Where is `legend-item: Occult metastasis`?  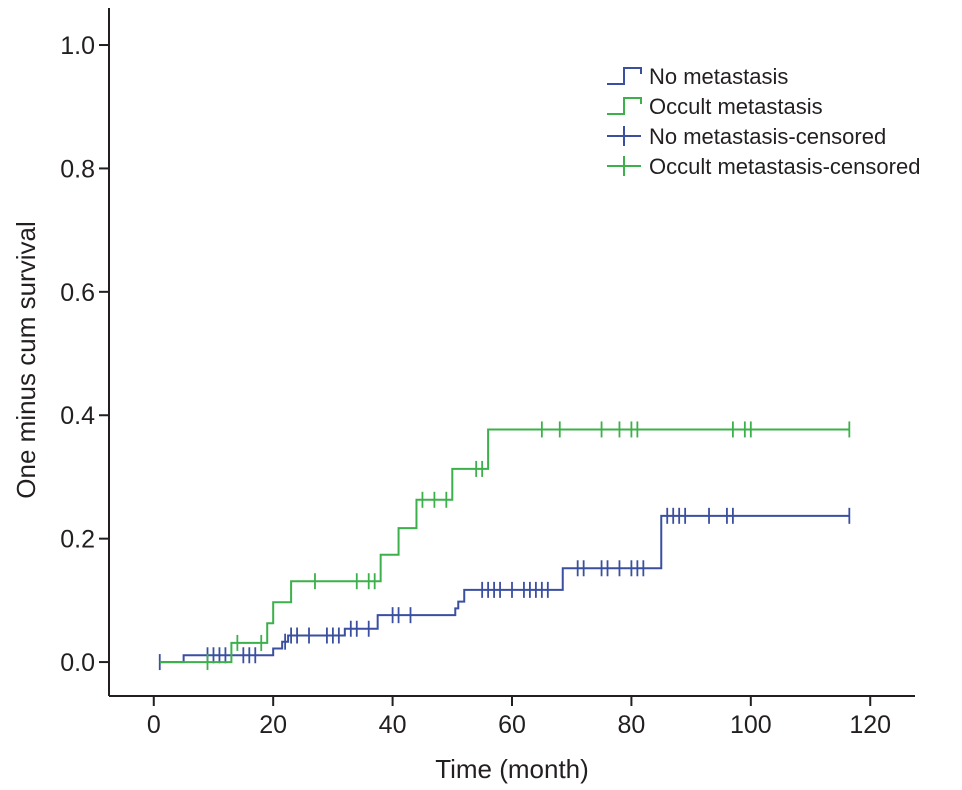 legend-item: Occult metastasis is located at coordinates (715, 106).